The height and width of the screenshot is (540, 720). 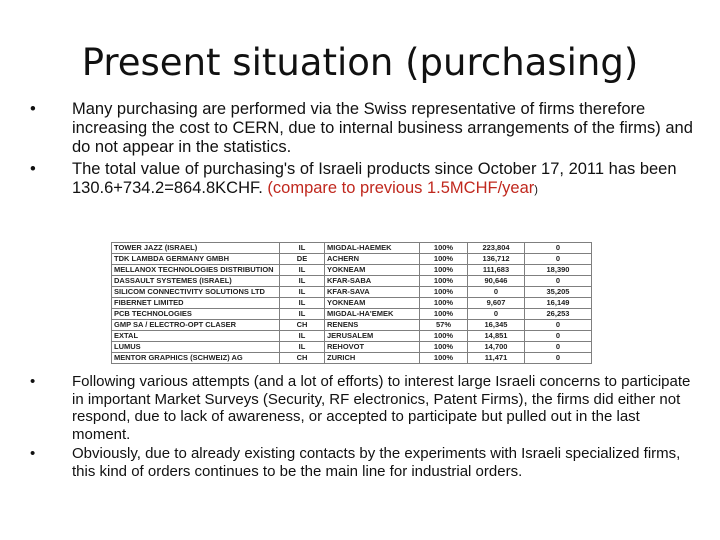 I want to click on value-cell: 26,253, so click(x=558, y=314).